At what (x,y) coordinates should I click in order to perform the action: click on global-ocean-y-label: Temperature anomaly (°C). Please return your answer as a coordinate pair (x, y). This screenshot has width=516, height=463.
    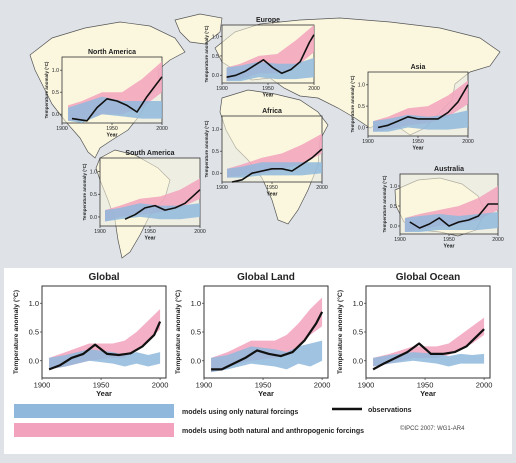
    Looking at the image, I should click on (340, 332).